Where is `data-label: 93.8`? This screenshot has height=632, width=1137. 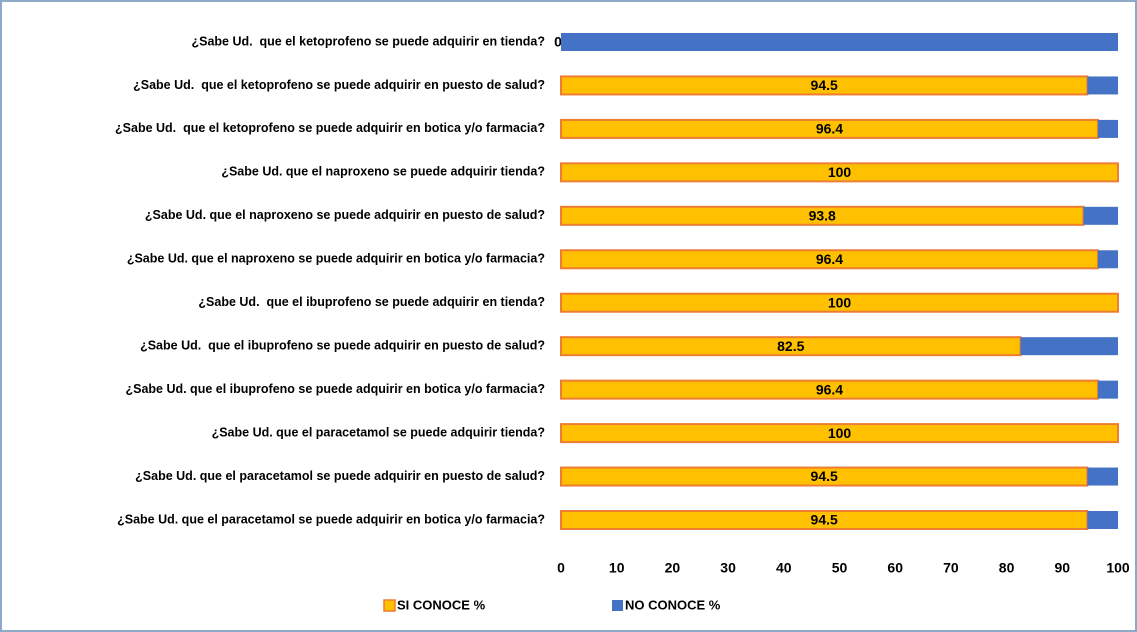
data-label: 93.8 is located at coordinates (822, 216).